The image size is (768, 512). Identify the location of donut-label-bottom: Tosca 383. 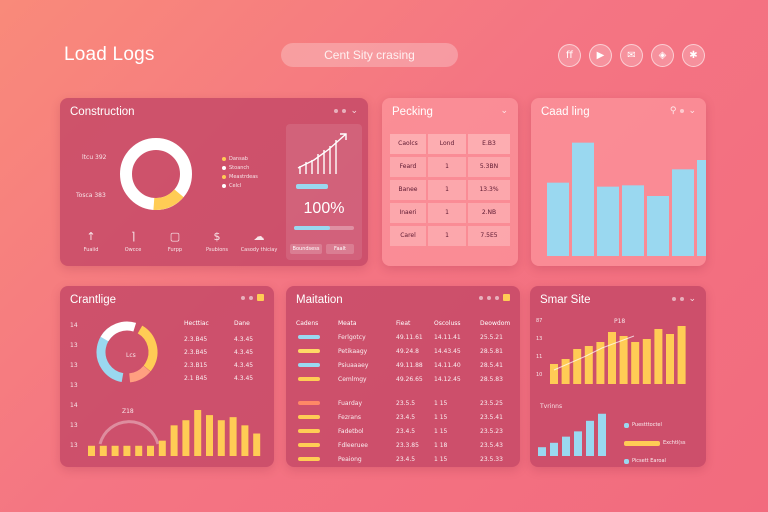
(91, 195).